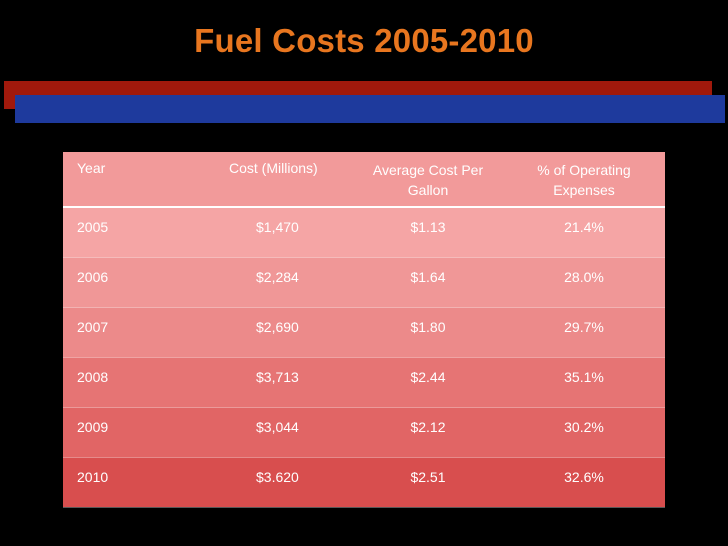 Image resolution: width=728 pixels, height=546 pixels. I want to click on cell-average-cost: $2.51, so click(428, 482).